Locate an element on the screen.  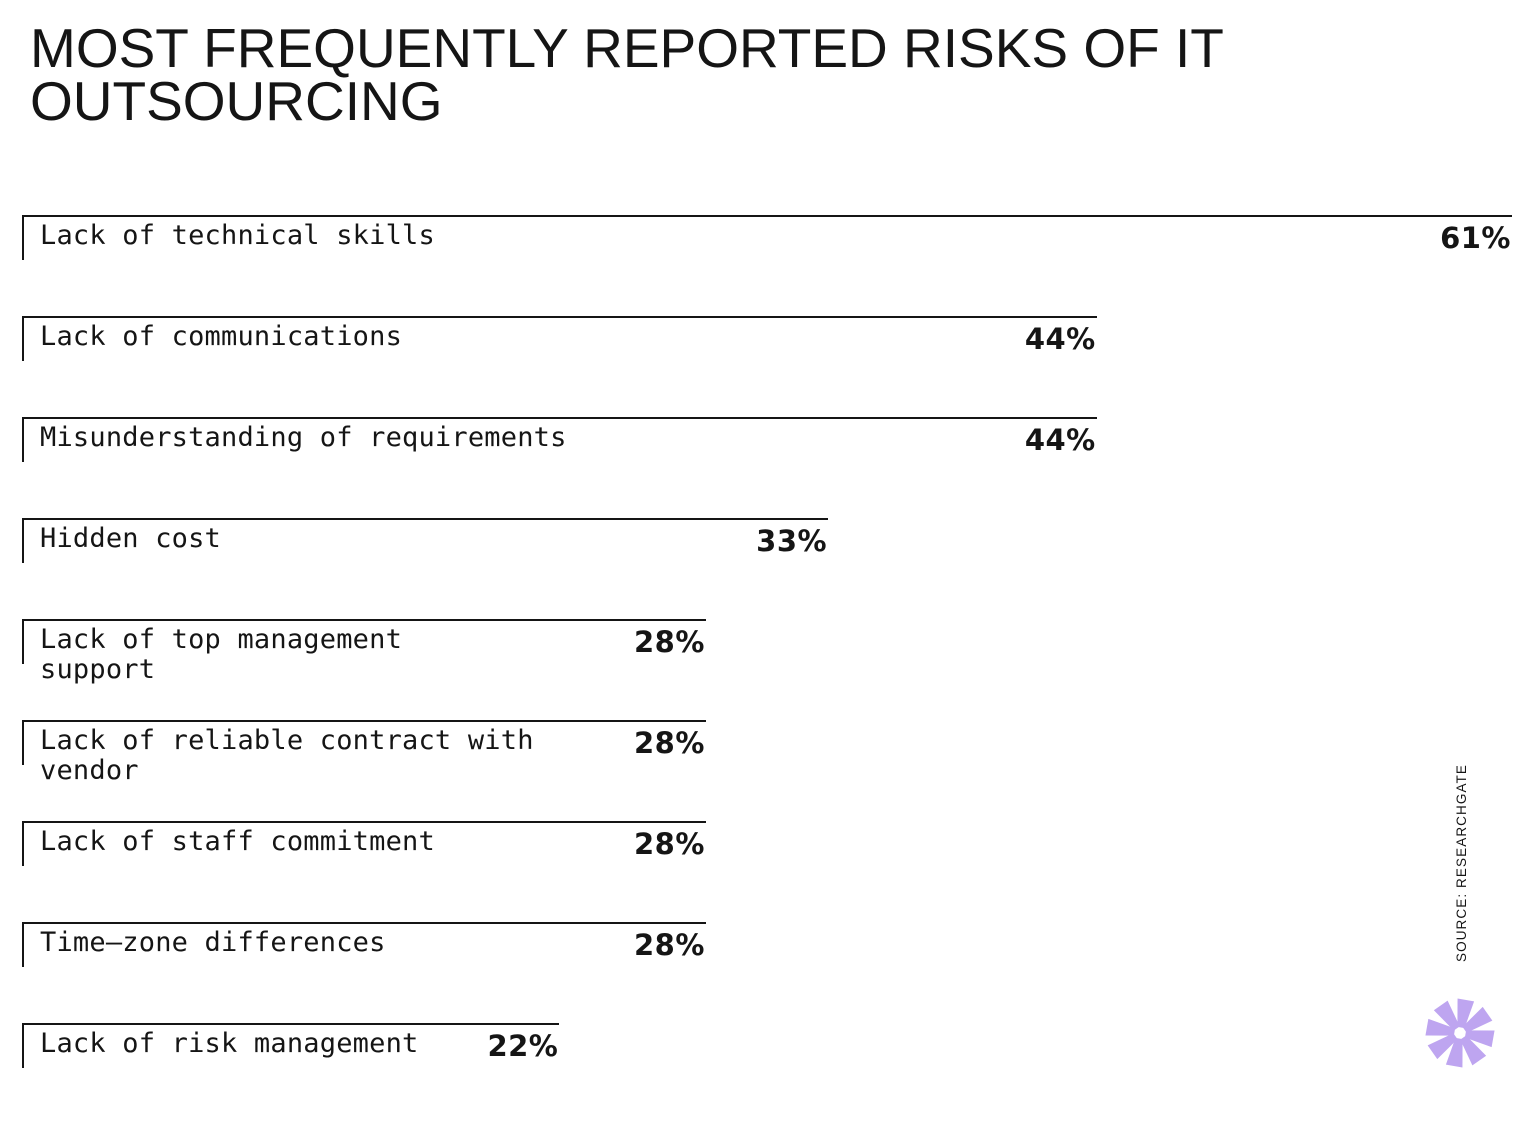
bar-outline: 22% is located at coordinates (291, 1045).